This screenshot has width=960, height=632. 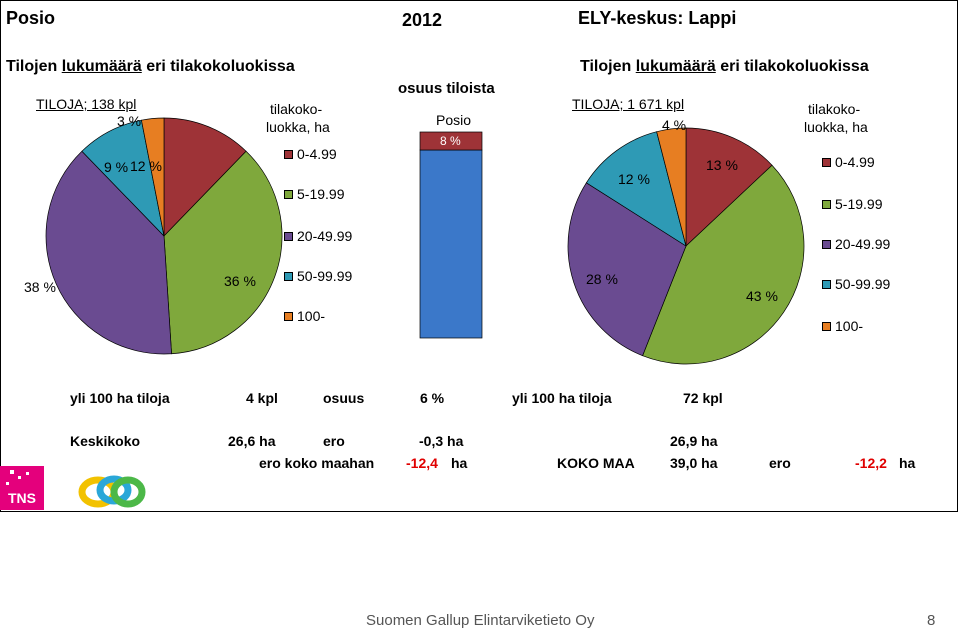 What do you see at coordinates (344, 398) in the screenshot?
I see `osuus-label: osuus` at bounding box center [344, 398].